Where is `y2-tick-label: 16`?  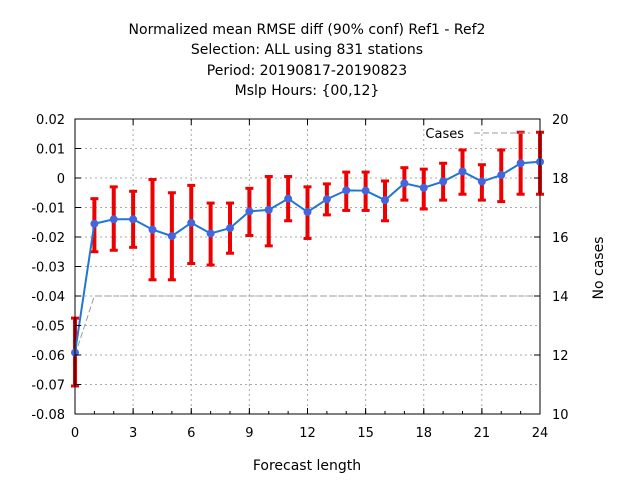
y2-tick-label: 16 is located at coordinates (560, 238).